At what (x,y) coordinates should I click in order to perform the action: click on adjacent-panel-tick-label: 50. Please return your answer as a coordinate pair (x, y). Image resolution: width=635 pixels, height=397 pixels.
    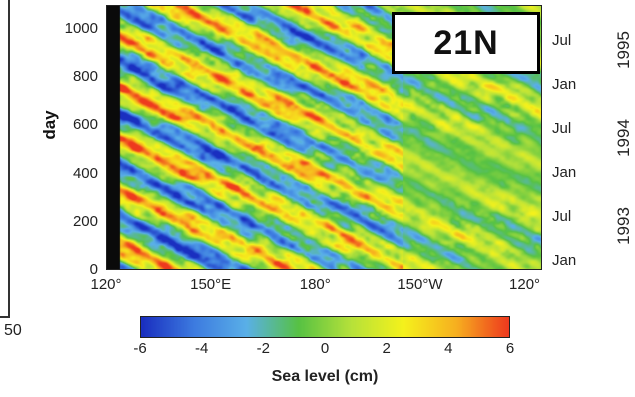
    Looking at the image, I should click on (13, 330).